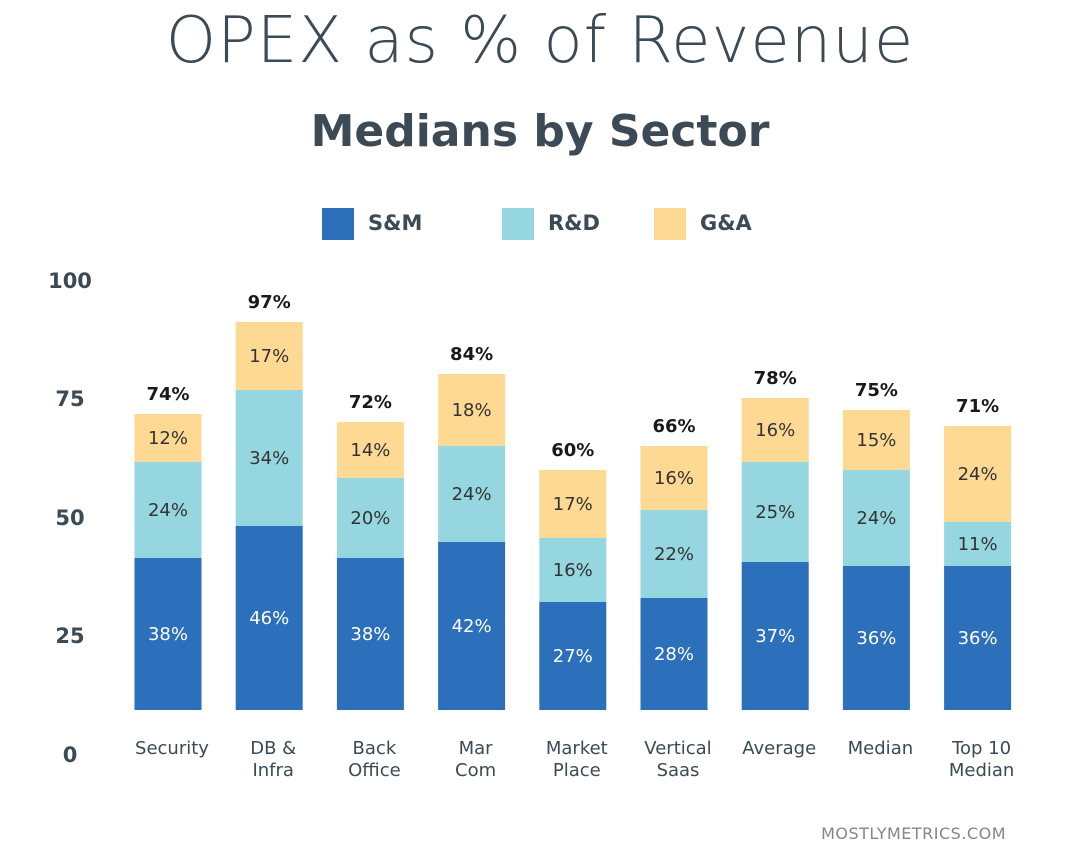 The width and height of the screenshot is (1080, 862). What do you see at coordinates (273, 748) in the screenshot?
I see `category-label: DB &` at bounding box center [273, 748].